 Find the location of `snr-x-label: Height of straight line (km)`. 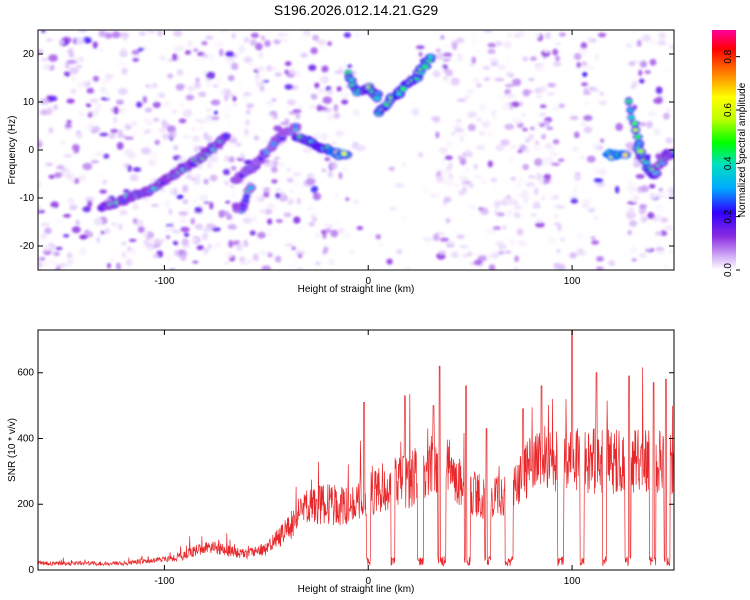

snr-x-label: Height of straight line (km) is located at coordinates (356, 589).